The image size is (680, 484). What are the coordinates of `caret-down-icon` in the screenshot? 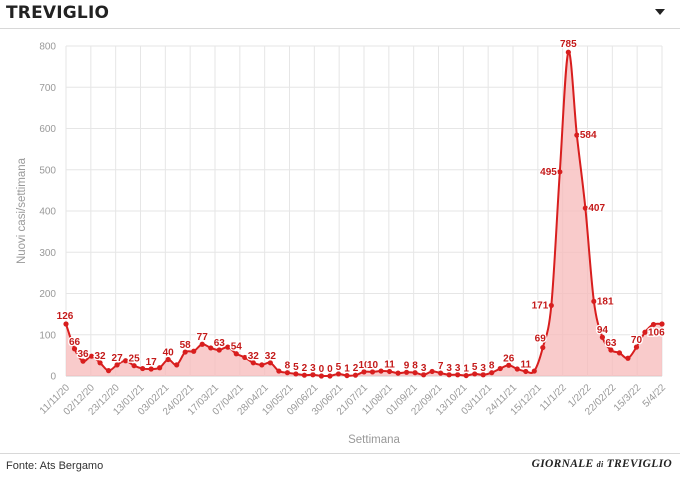 It's located at (660, 12).